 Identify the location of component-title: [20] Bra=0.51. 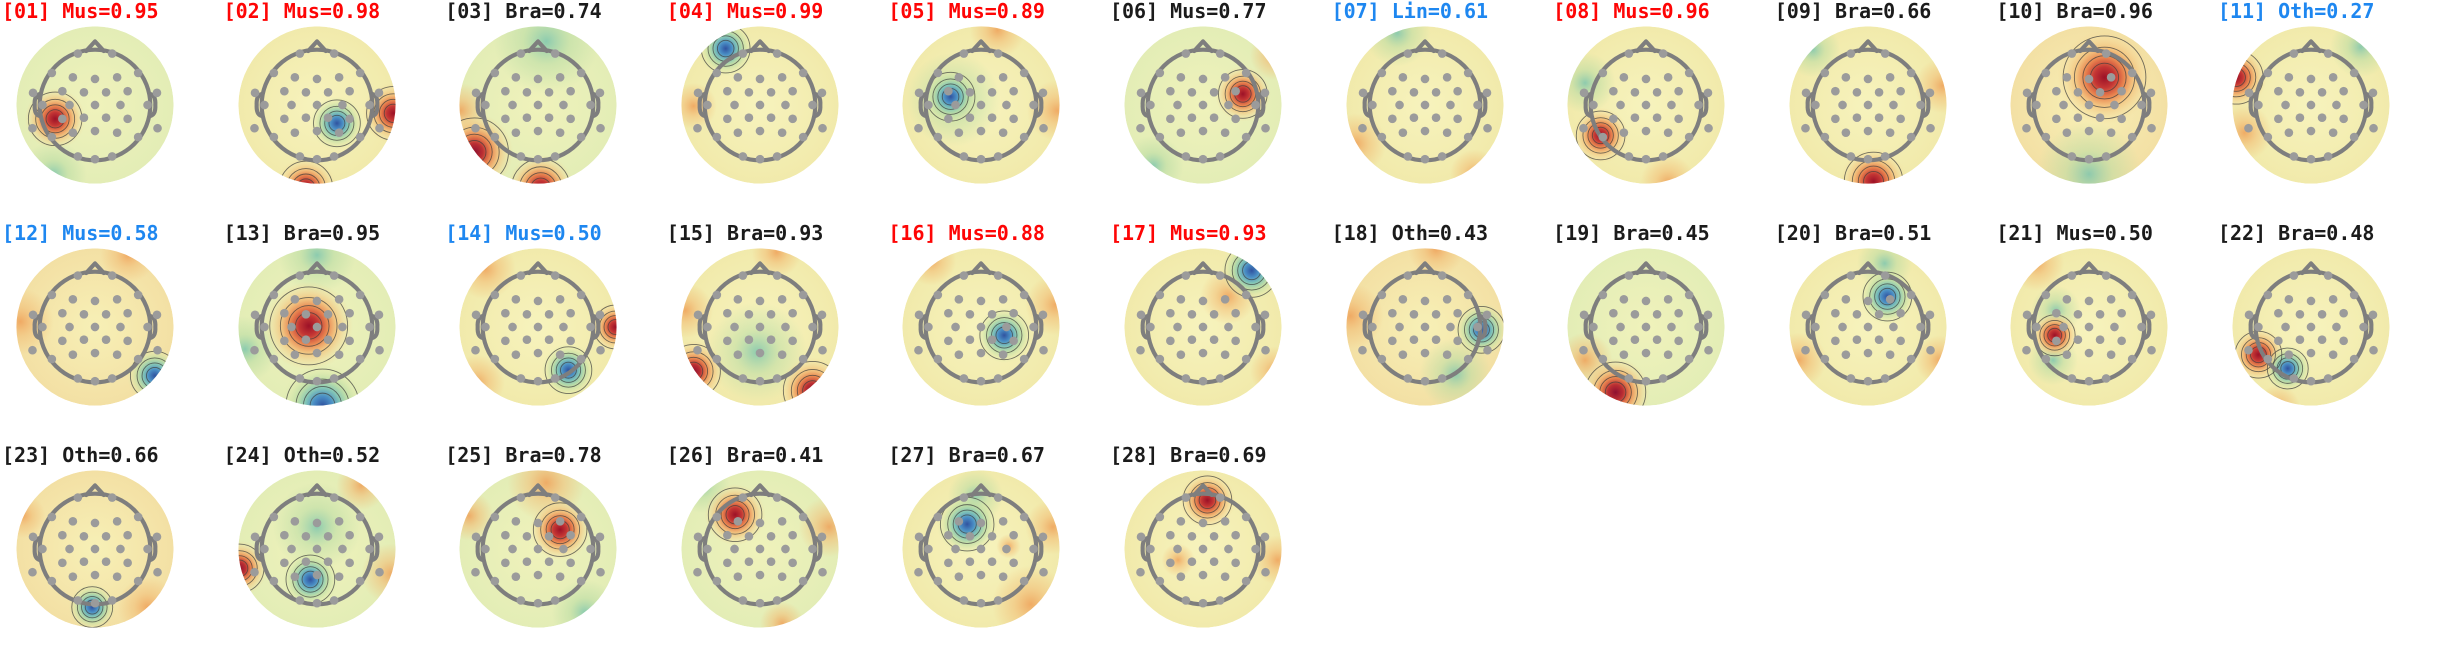
(1853, 233).